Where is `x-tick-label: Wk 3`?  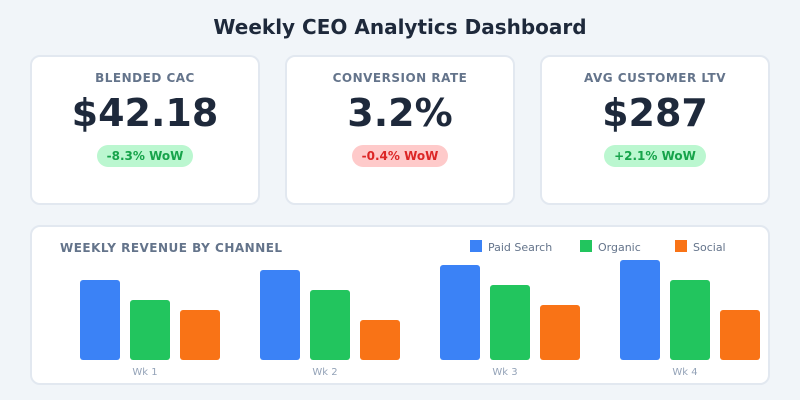 x-tick-label: Wk 3 is located at coordinates (504, 372).